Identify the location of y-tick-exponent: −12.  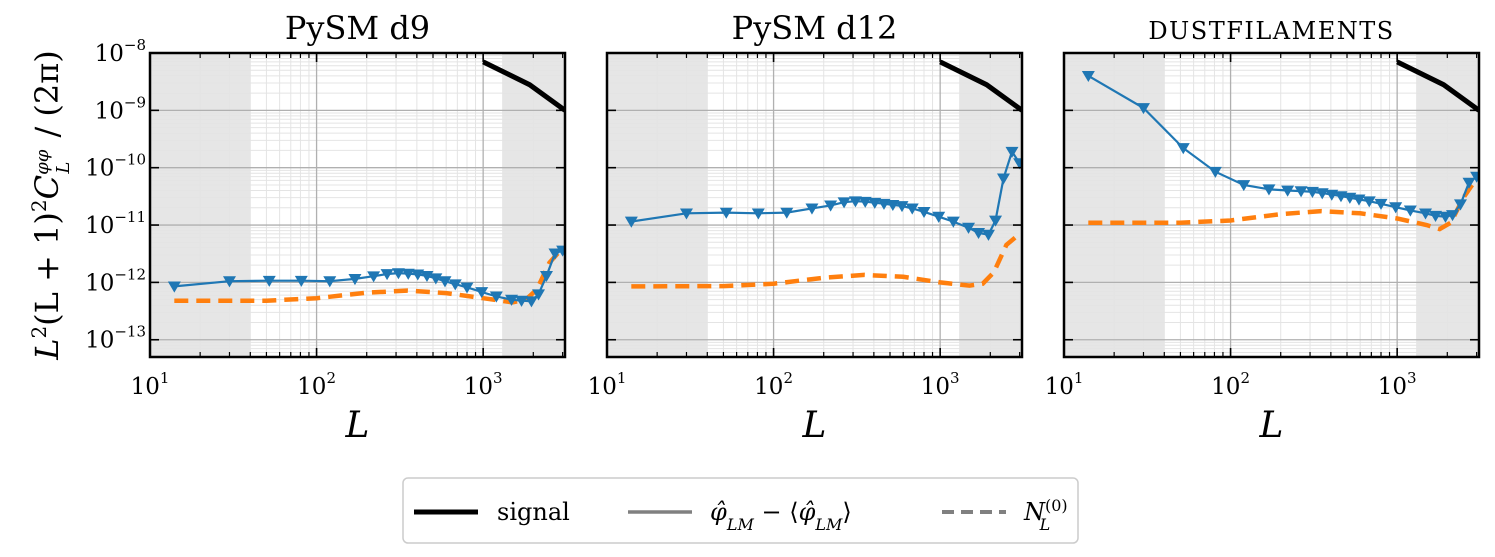
(130, 274).